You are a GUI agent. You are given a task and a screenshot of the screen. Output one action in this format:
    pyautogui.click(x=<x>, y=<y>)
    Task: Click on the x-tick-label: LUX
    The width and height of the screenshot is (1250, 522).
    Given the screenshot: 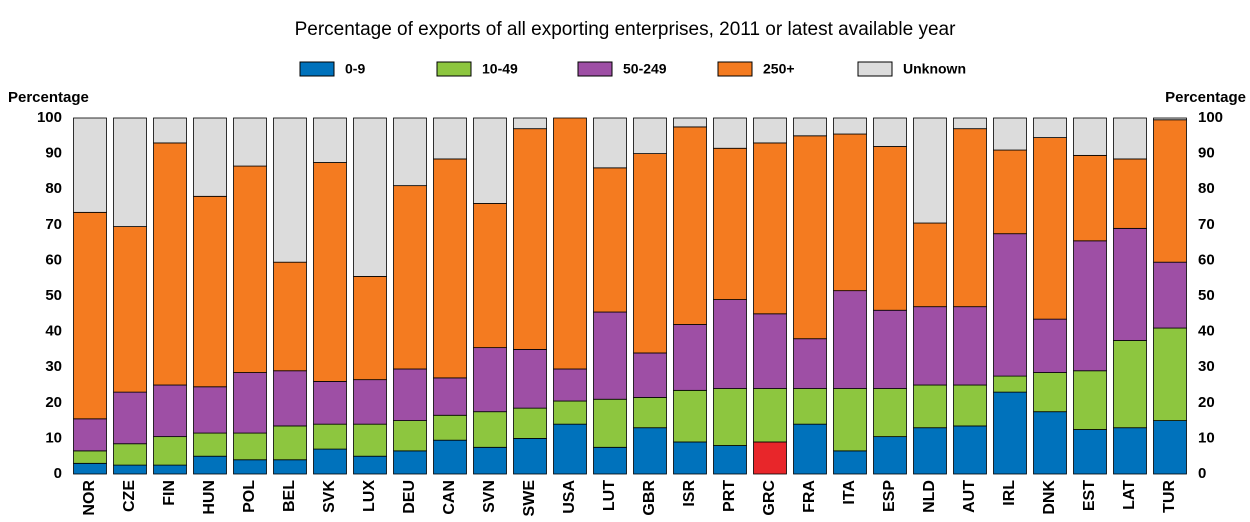 What is the action you would take?
    pyautogui.click(x=369, y=496)
    